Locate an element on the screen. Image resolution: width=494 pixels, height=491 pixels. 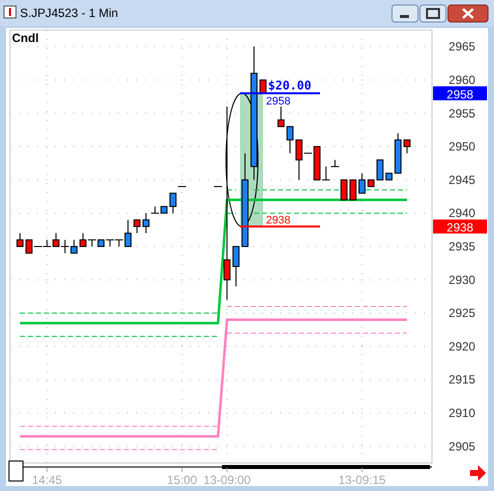
y-tick-label: 2960 is located at coordinates (462, 79).